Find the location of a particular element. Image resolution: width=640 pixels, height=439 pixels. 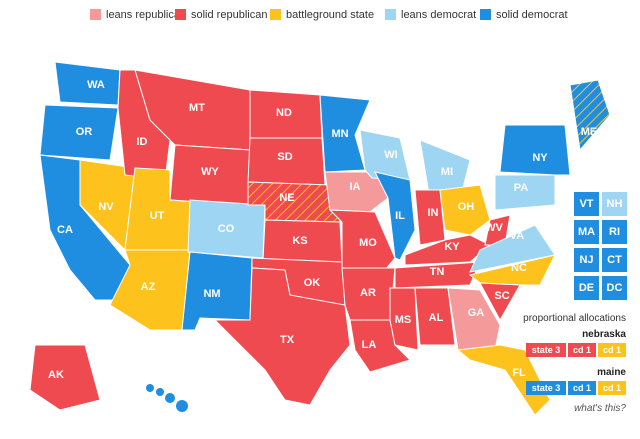

state-label: AL is located at coordinates (436, 318).